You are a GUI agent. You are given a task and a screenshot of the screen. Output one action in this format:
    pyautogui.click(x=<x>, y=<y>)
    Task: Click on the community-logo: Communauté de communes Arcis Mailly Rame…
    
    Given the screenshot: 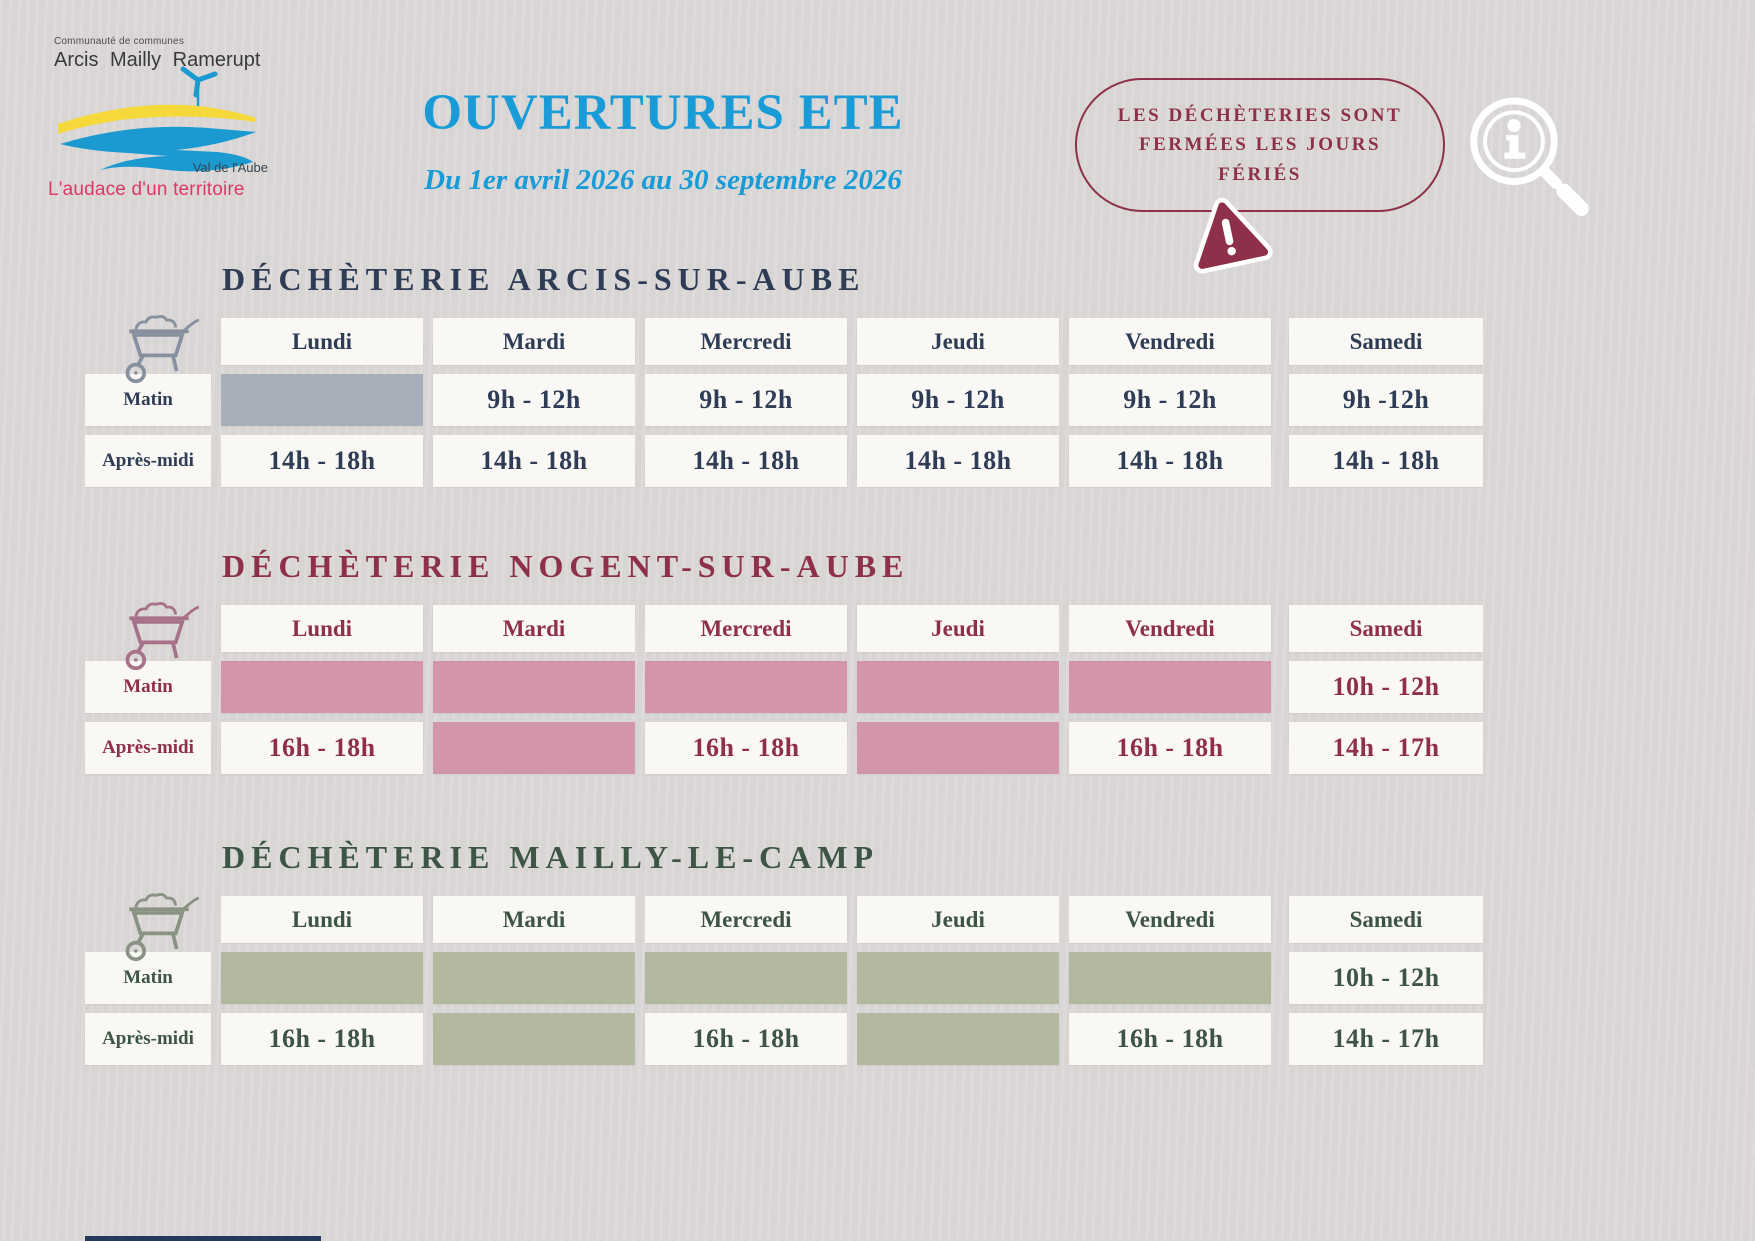 What is the action you would take?
    pyautogui.click(x=163, y=118)
    